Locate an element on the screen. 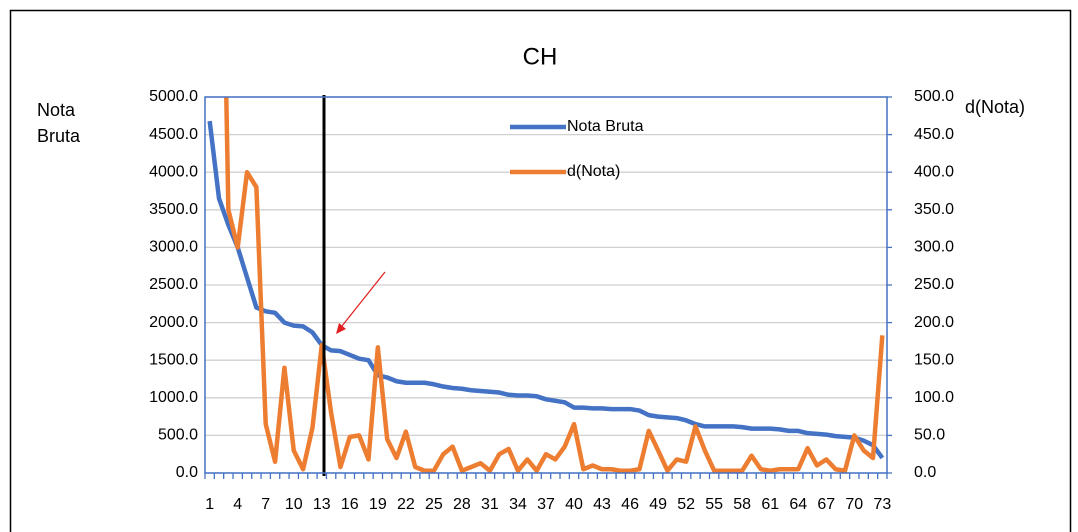  y-tick-label: 500.0 is located at coordinates (178, 435).